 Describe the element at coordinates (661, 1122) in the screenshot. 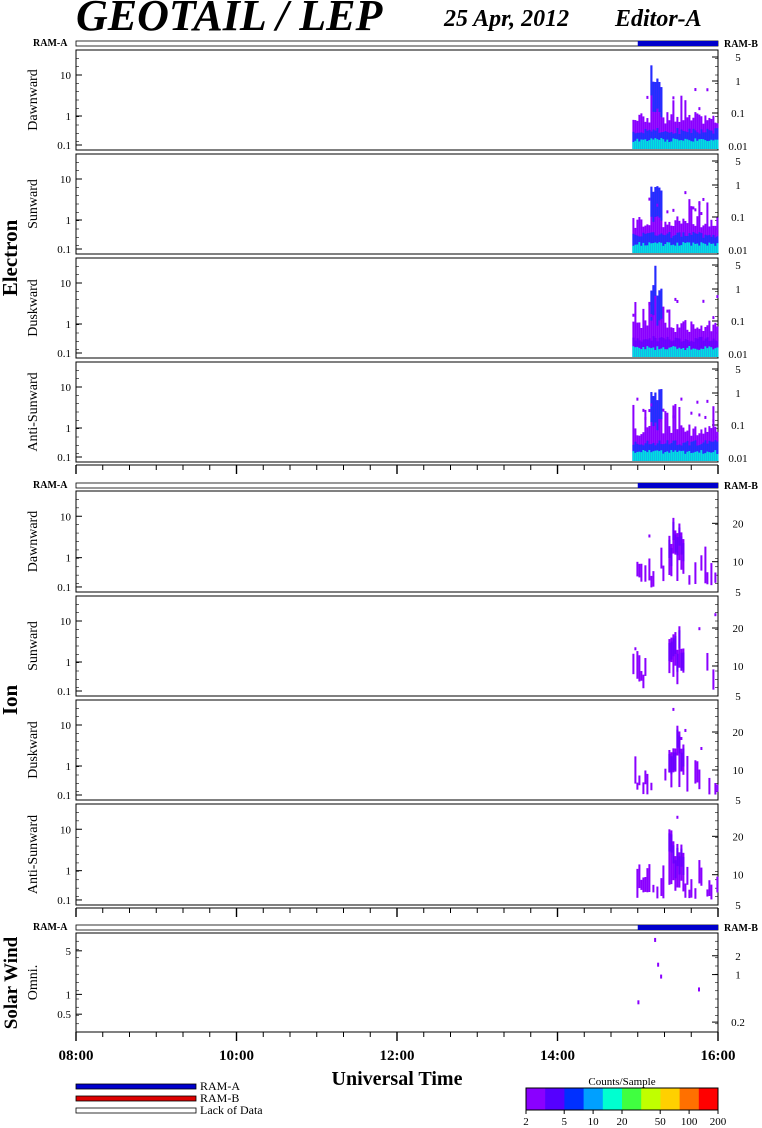

I see `colorbar-tick-label: 50` at that location.